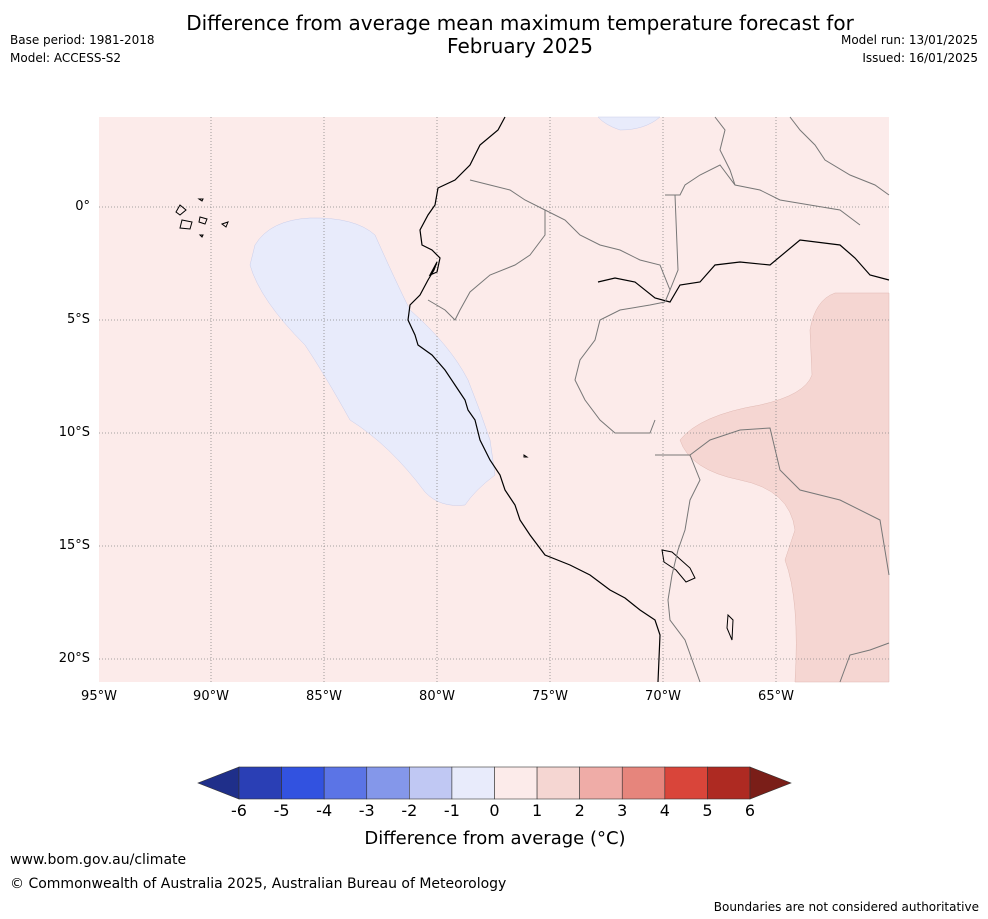 Image resolution: width=988 pixels, height=919 pixels. What do you see at coordinates (218, 783) in the screenshot?
I see `colorbar-arrow-left` at bounding box center [218, 783].